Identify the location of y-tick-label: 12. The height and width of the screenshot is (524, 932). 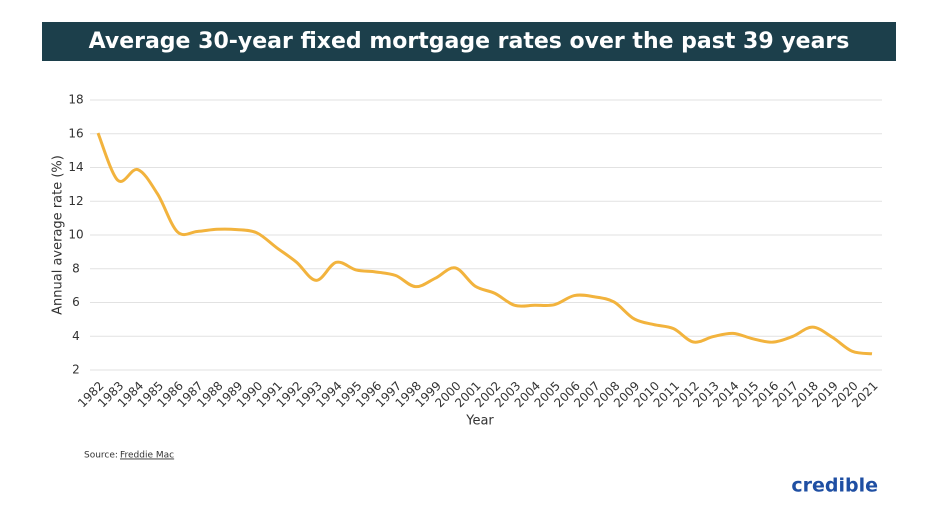
(75, 201).